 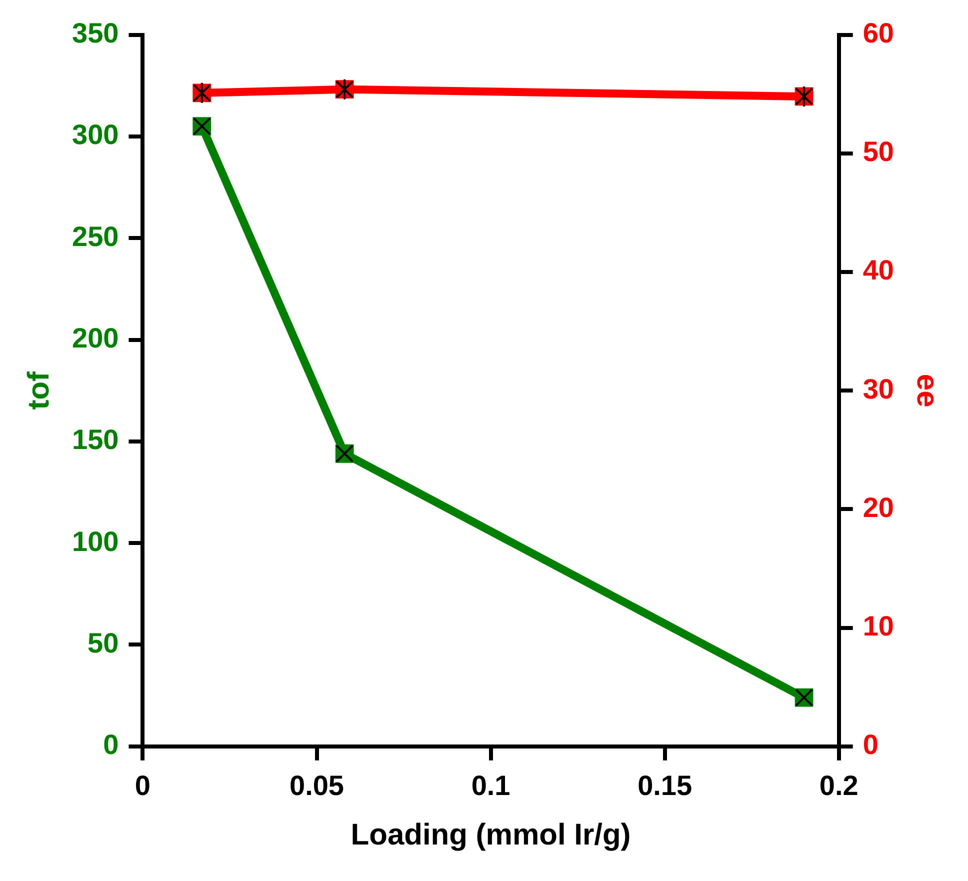 What do you see at coordinates (878, 152) in the screenshot?
I see `y2-tick-label: 50` at bounding box center [878, 152].